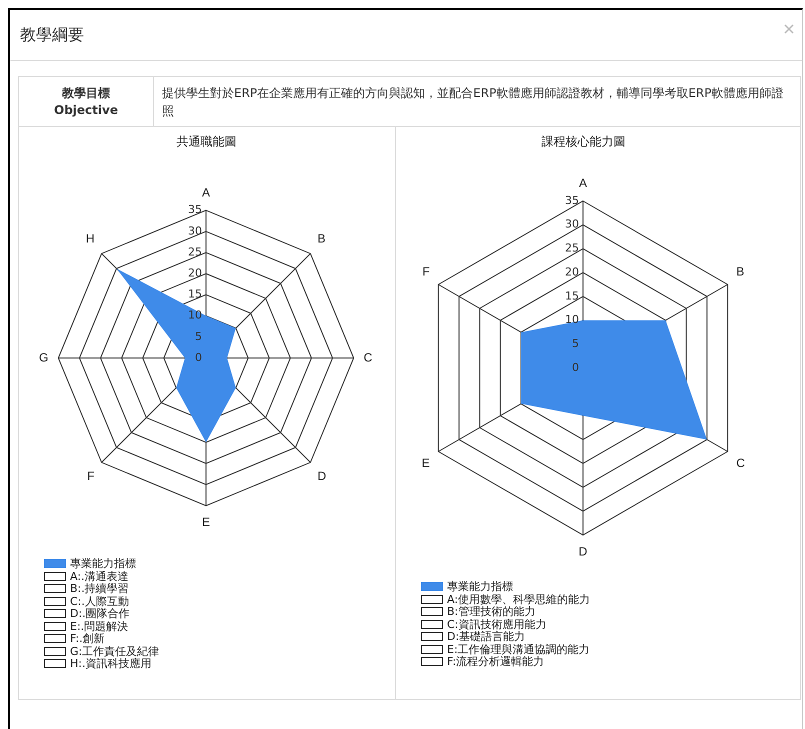  I want to click on text: D:基礎語言能力, so click(486, 637).